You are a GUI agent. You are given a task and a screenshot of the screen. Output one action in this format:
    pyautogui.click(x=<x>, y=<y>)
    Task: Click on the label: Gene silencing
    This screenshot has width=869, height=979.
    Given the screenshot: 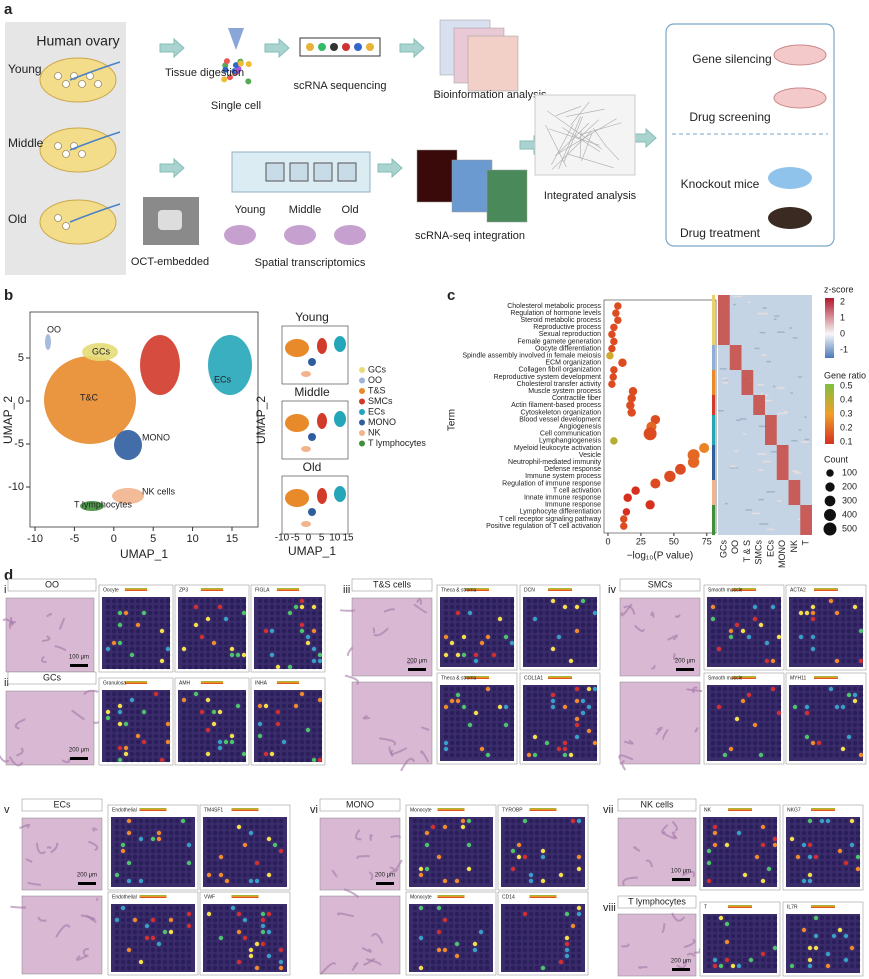 What is the action you would take?
    pyautogui.click(x=731, y=59)
    